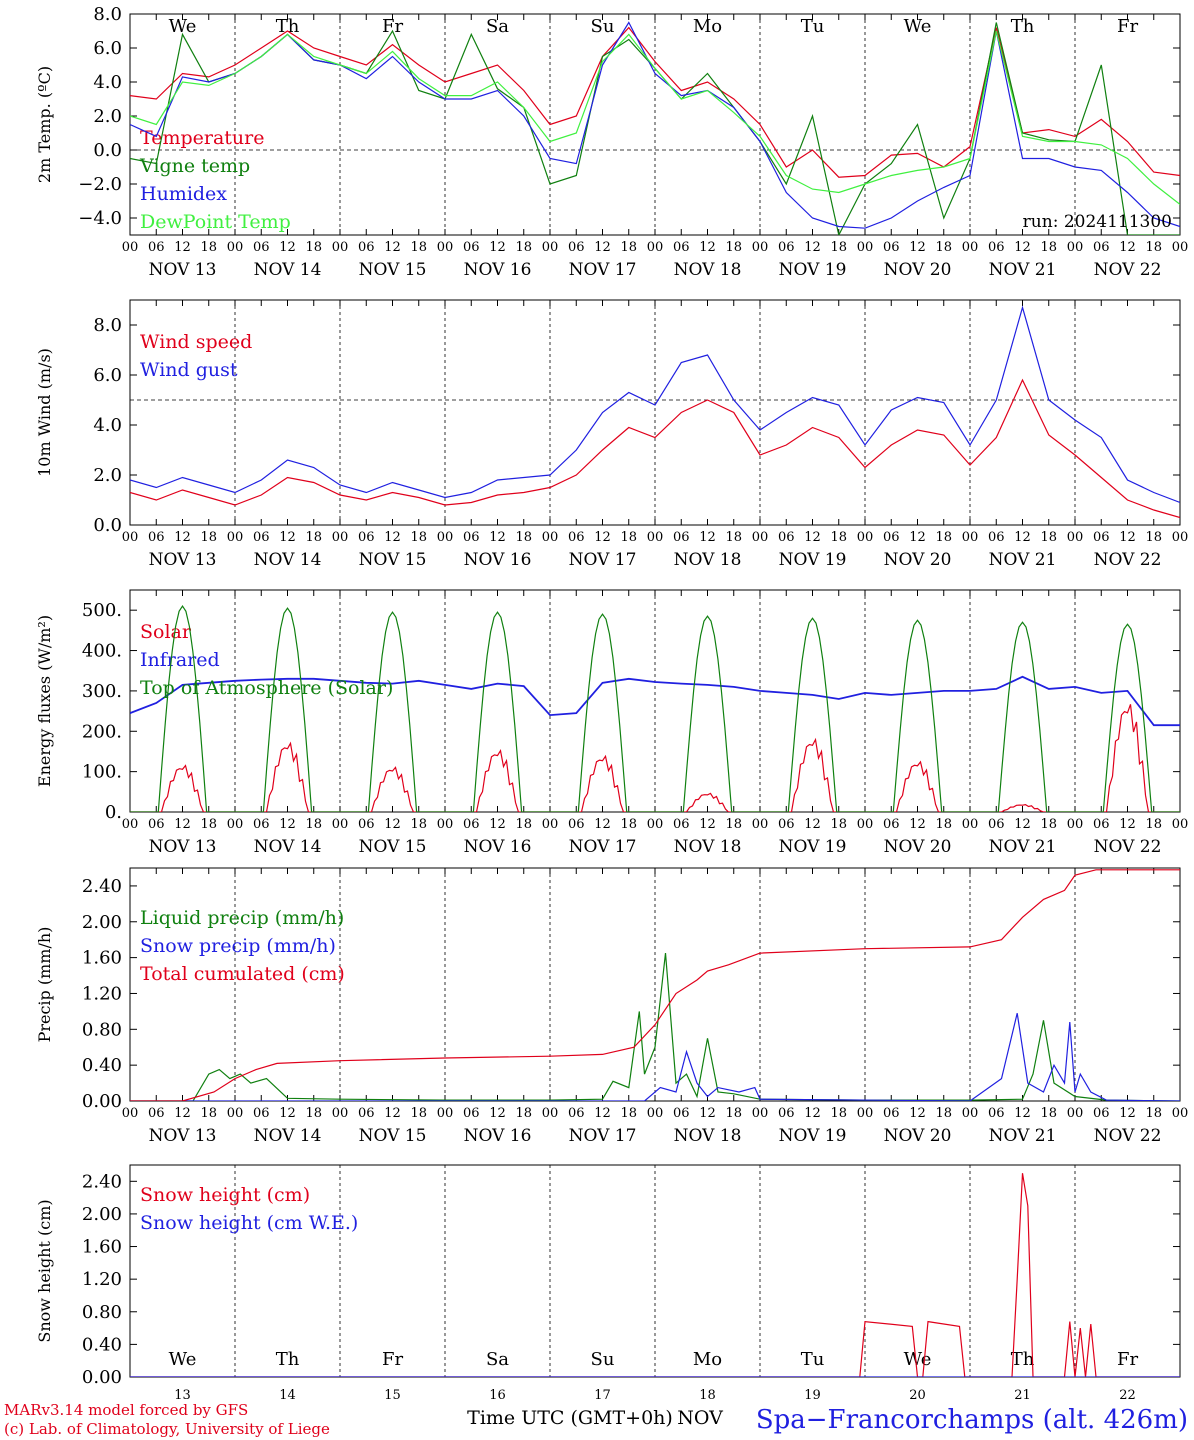 The image size is (1194, 1440). What do you see at coordinates (288, 847) in the screenshot?
I see `date-label: NOV 14` at bounding box center [288, 847].